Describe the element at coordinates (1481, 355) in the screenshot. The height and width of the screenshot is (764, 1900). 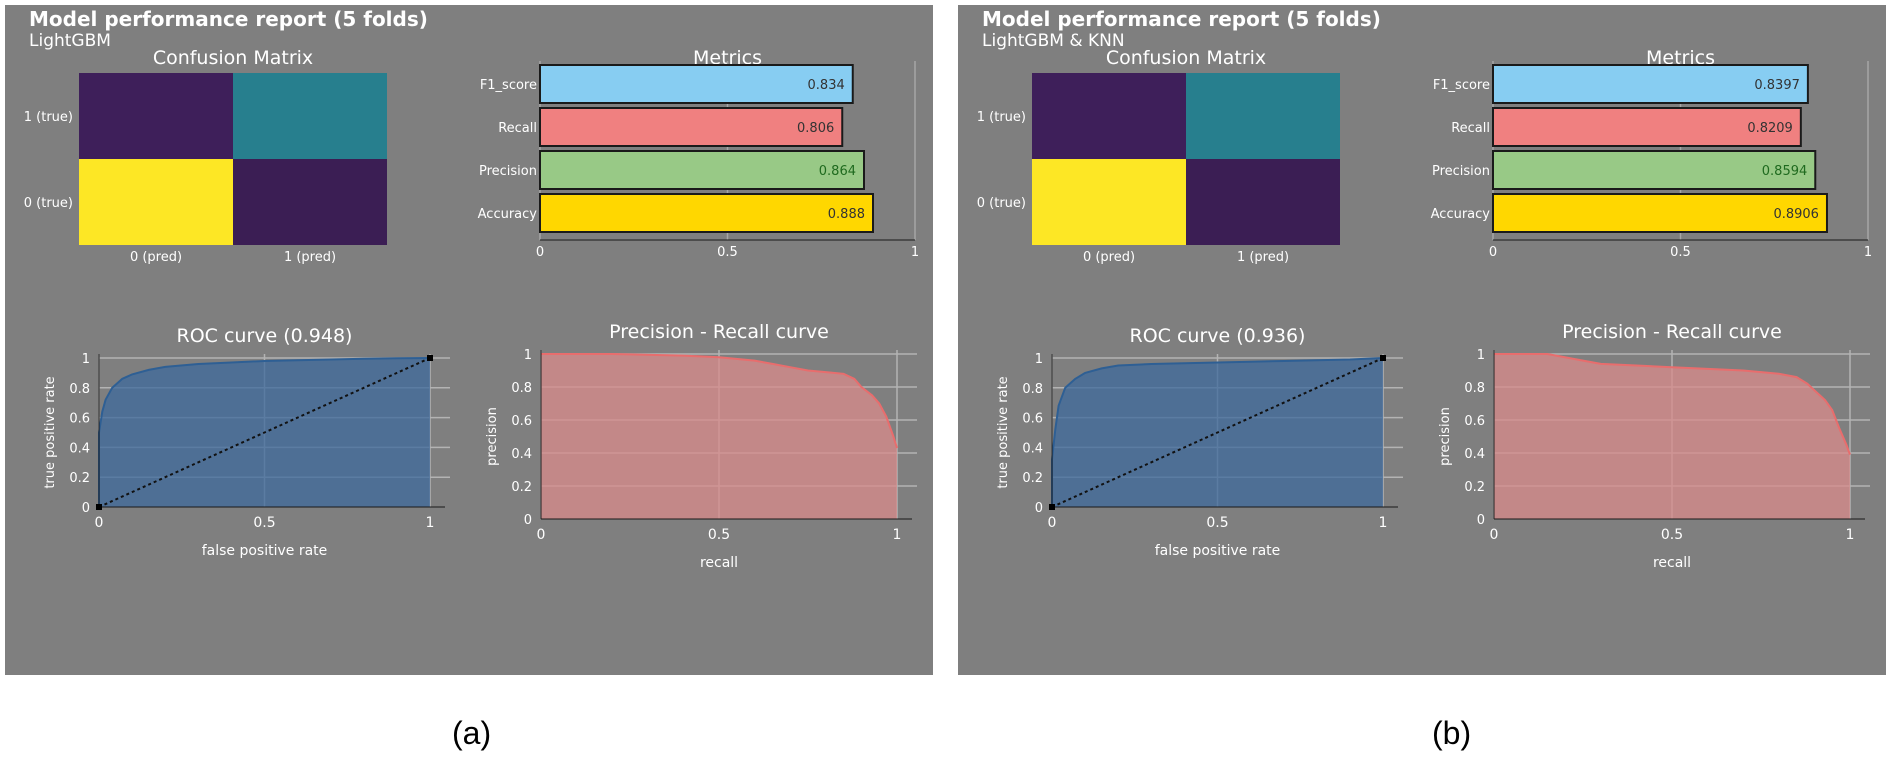
I see `curve-y-tick: 1` at that location.